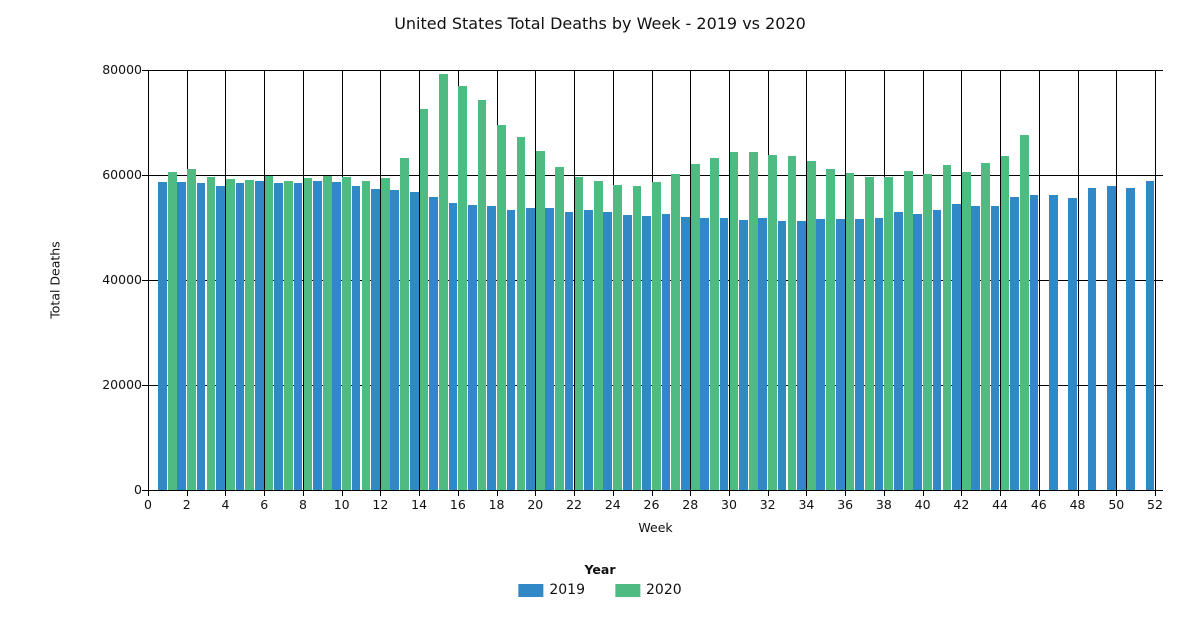  What do you see at coordinates (122, 279) in the screenshot?
I see `y-tick-label: 40000` at bounding box center [122, 279].